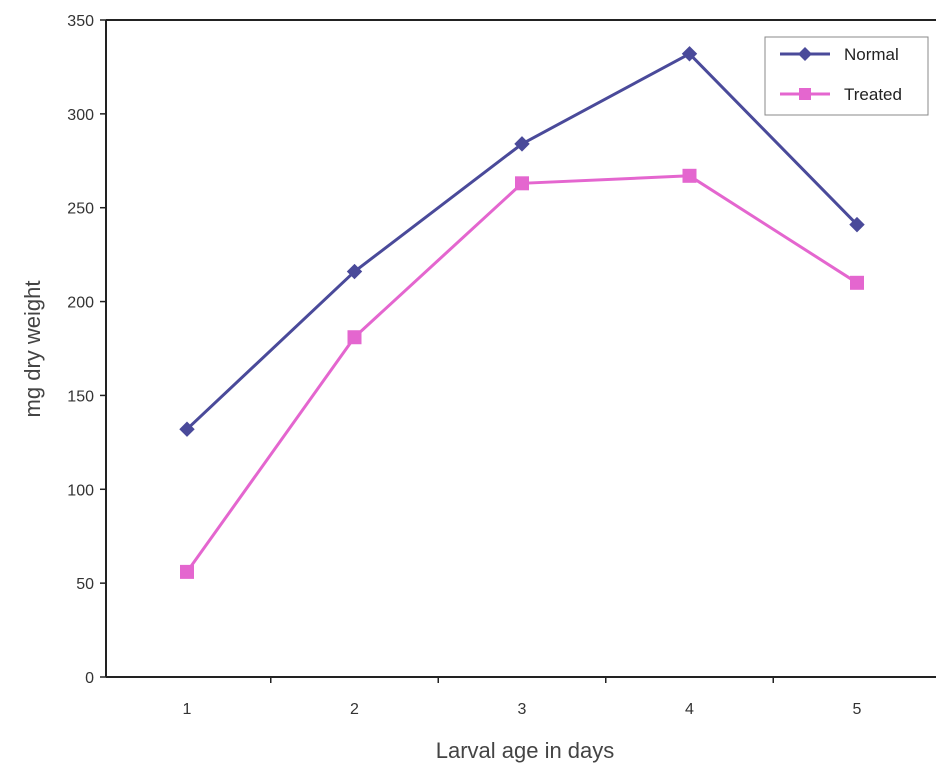 The width and height of the screenshot is (938, 771). What do you see at coordinates (80, 396) in the screenshot?
I see `y-tick-label: 150` at bounding box center [80, 396].